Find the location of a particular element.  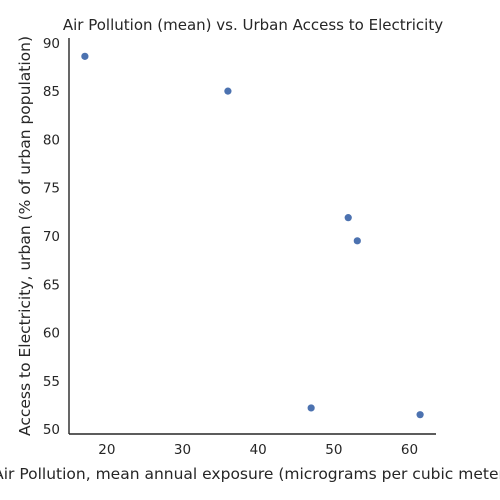

x-tick-labels: 20 30 40 50 60 is located at coordinates (258, 450).